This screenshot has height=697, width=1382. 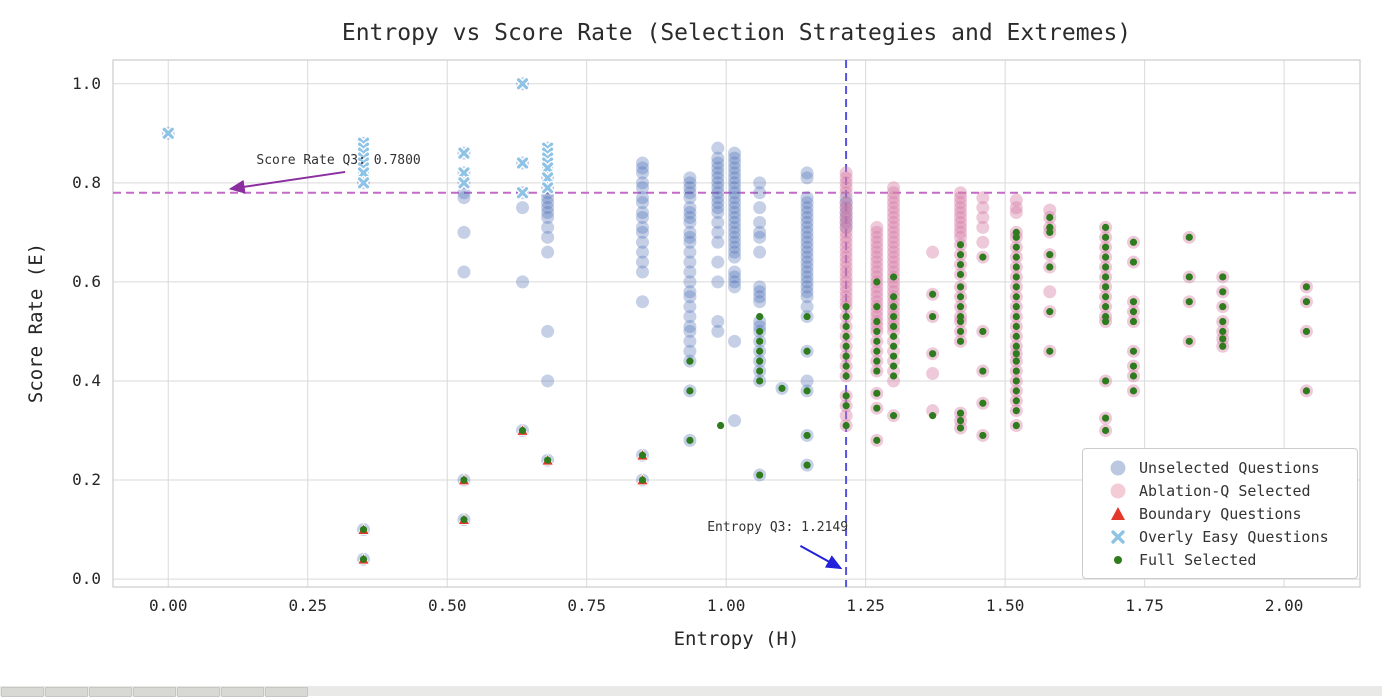 What do you see at coordinates (86, 281) in the screenshot?
I see `y-tick-label: 0.6` at bounding box center [86, 281].